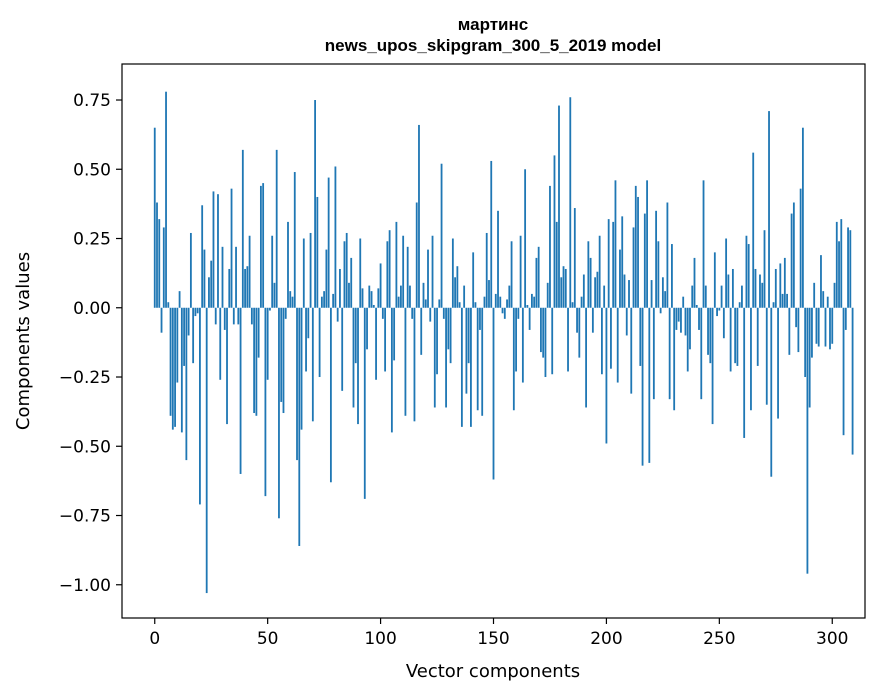  Describe the element at coordinates (85, 517) in the screenshot. I see `y-tick-label-1: −0.75` at that location.